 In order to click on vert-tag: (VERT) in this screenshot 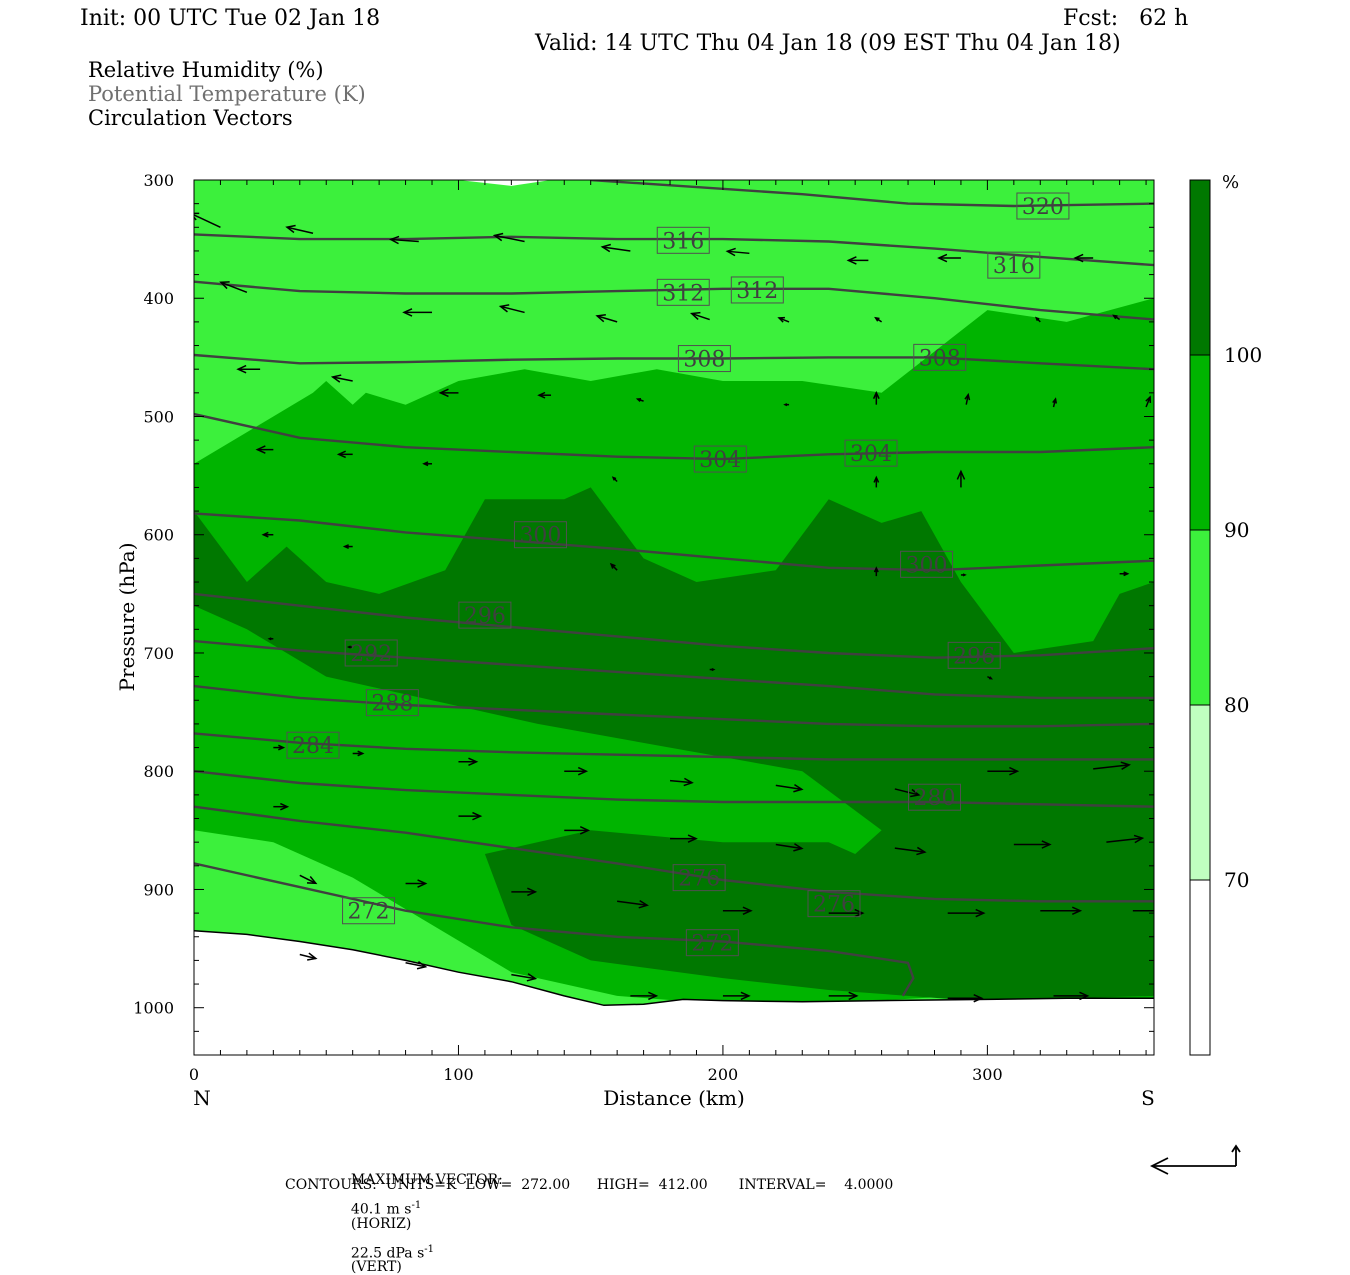, I will do `click(376, 1267)`.